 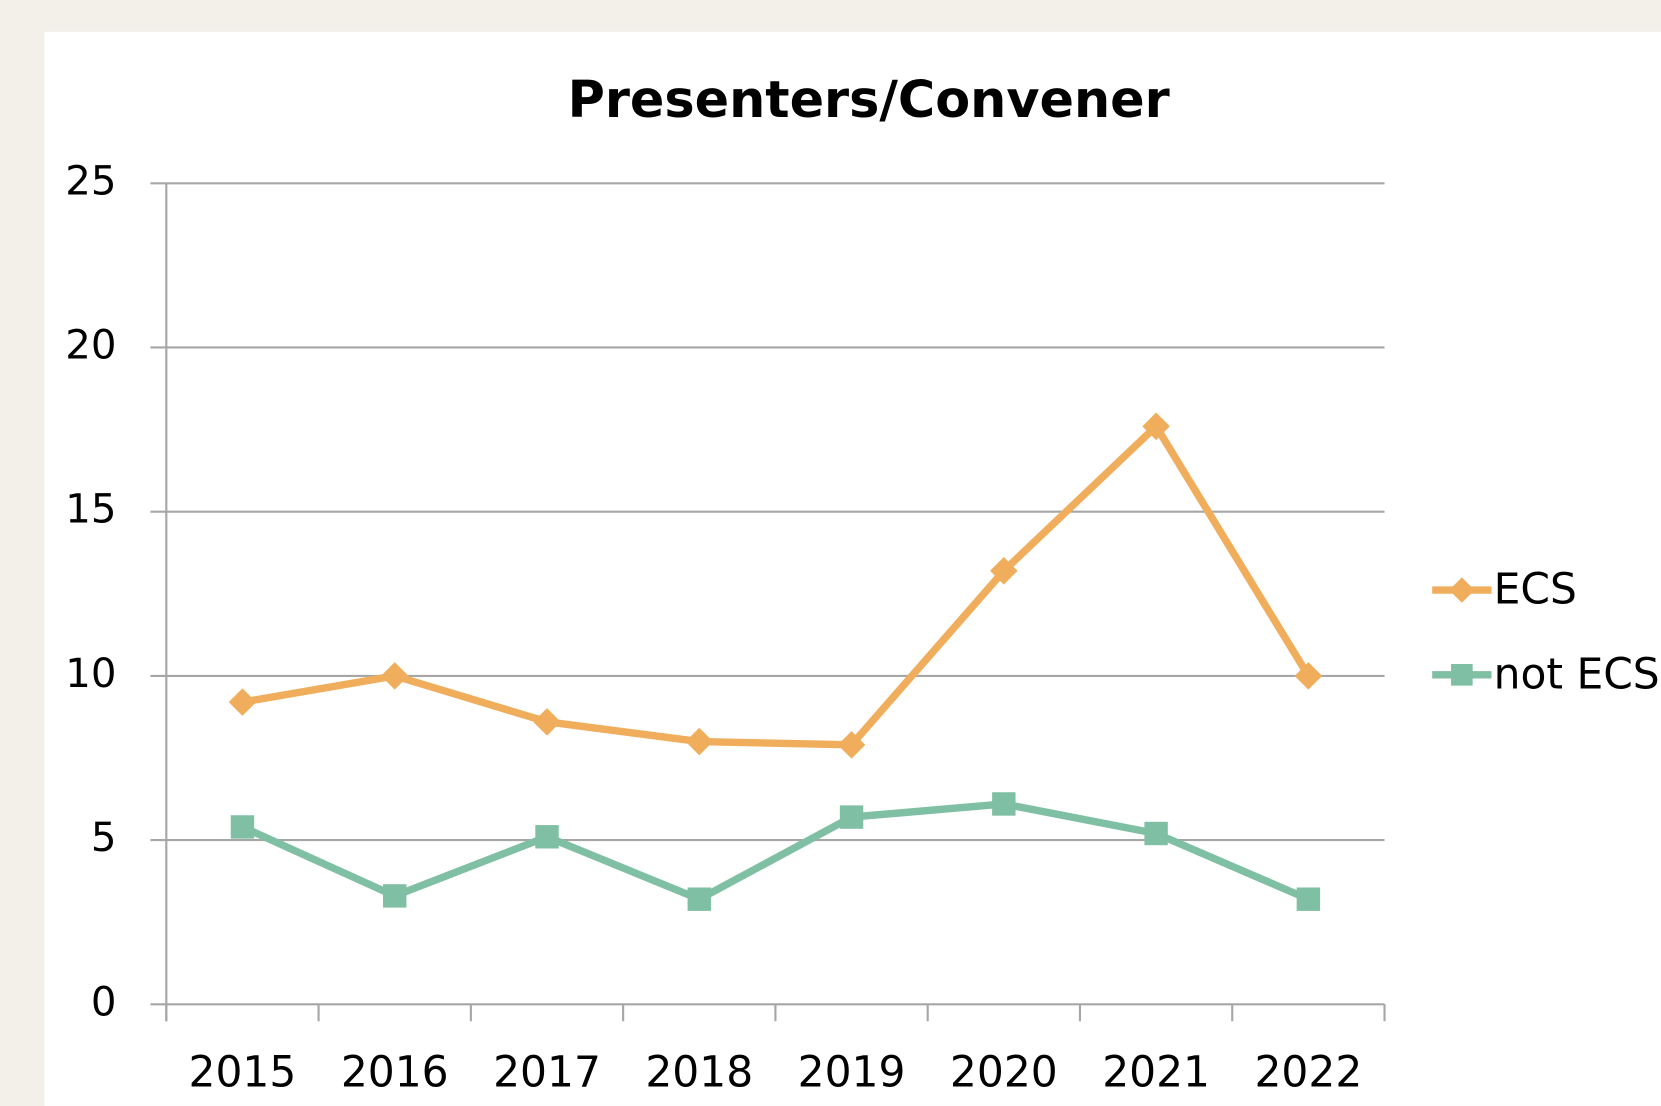 I want to click on legend-label: ECS, so click(x=1535, y=589).